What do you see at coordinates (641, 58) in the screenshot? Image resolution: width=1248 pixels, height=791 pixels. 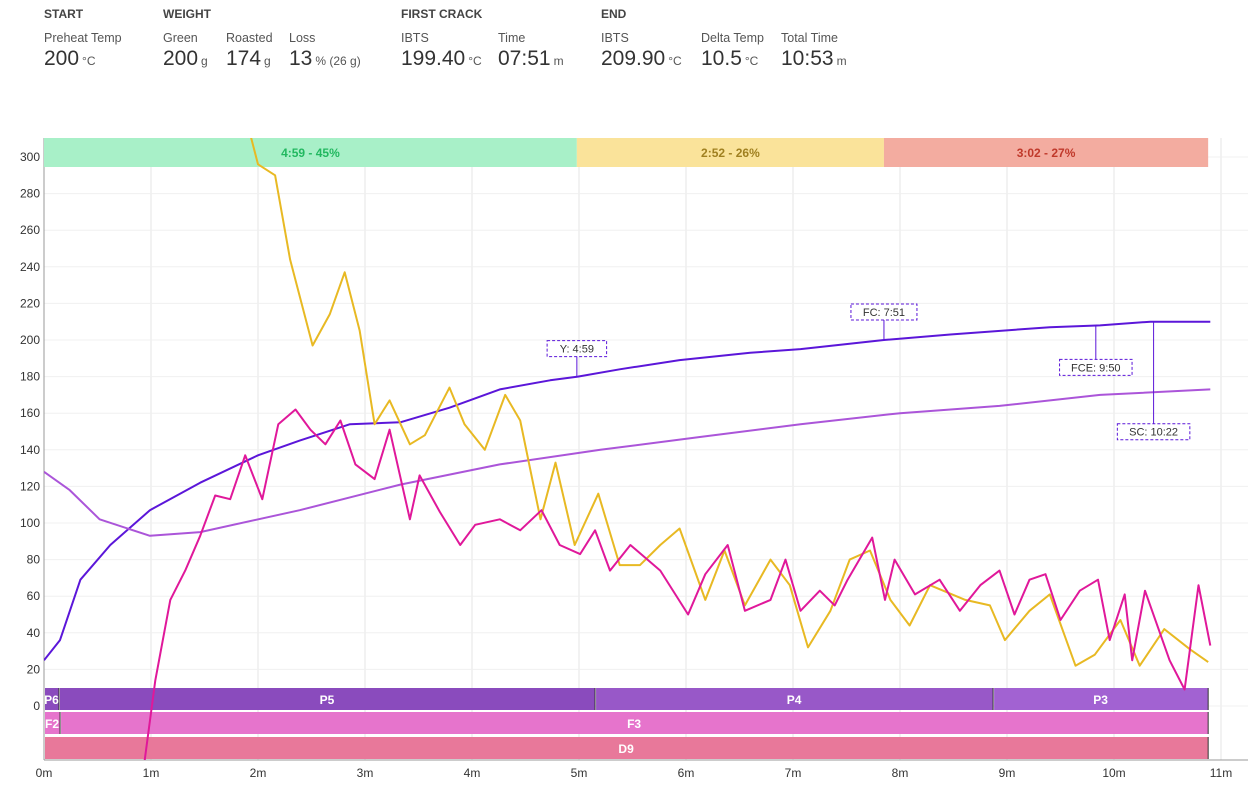 I see `end-ibts-value: 209.90 °C` at bounding box center [641, 58].